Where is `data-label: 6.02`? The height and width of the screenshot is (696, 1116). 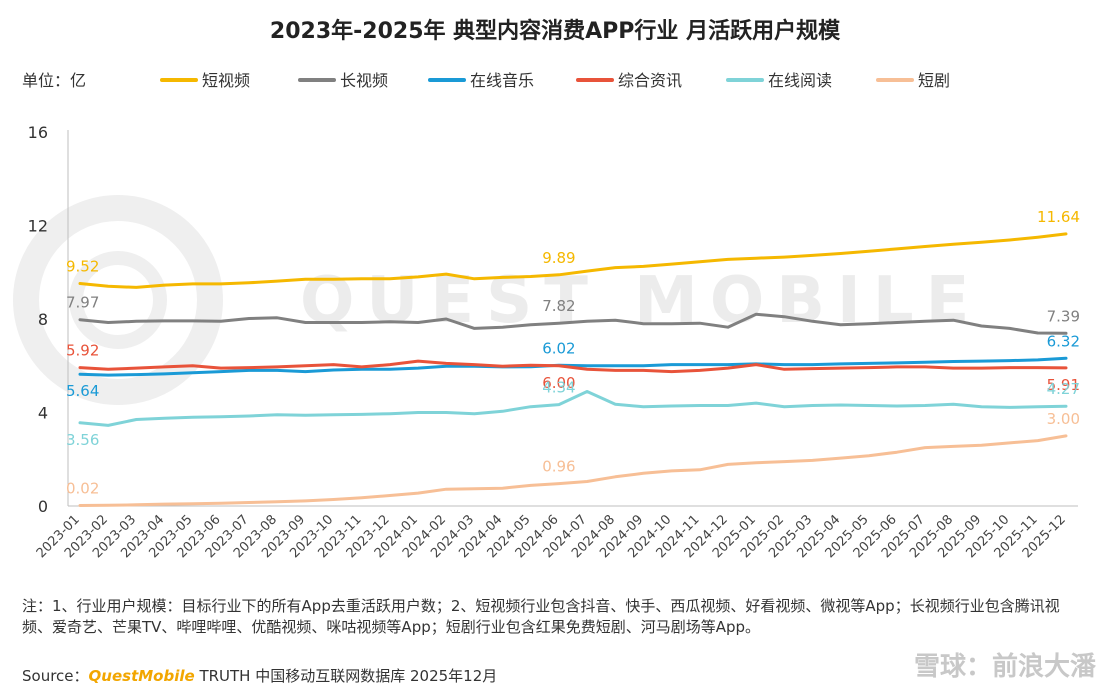 data-label: 6.02 is located at coordinates (558, 348).